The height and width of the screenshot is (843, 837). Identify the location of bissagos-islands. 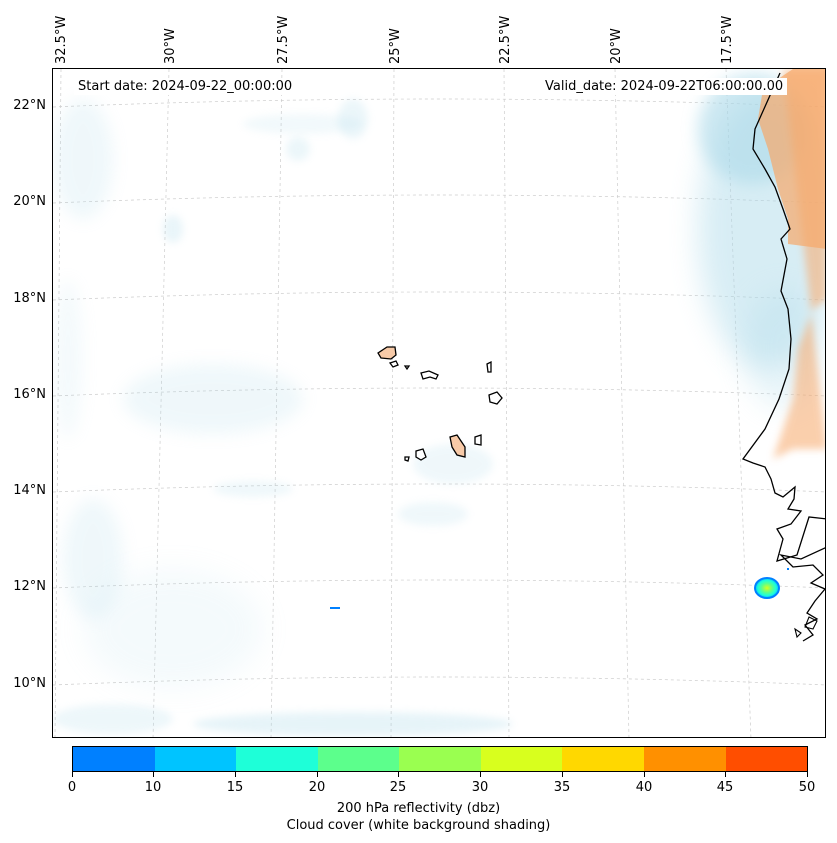
(806, 627).